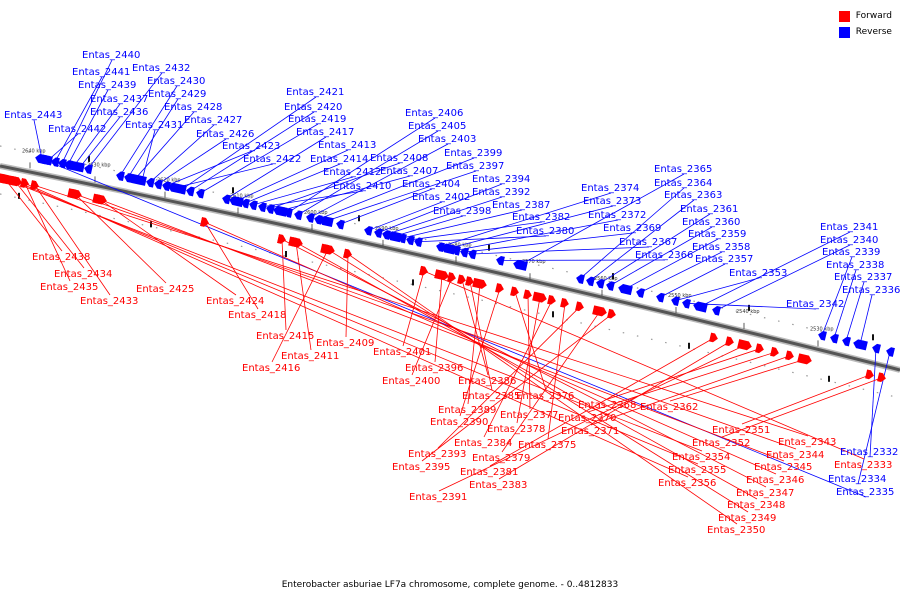  Describe the element at coordinates (225, 134) in the screenshot. I see `gene-label: Entas_2426` at that location.